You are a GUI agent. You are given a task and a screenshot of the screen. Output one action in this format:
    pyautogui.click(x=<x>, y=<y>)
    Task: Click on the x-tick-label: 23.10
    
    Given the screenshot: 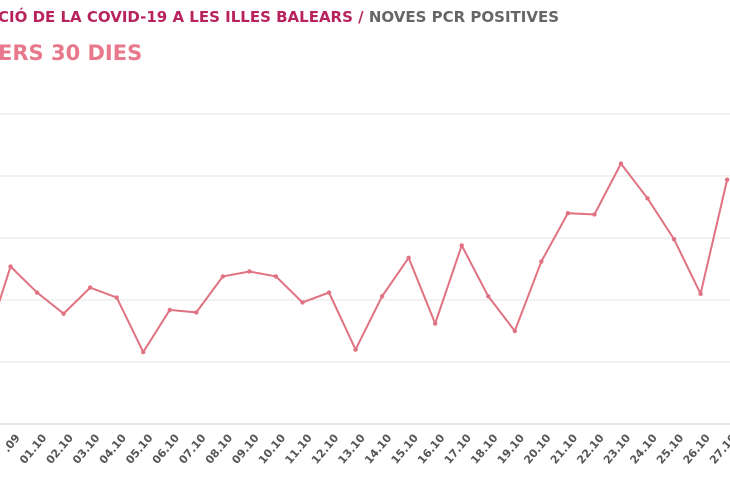 What is the action you would take?
    pyautogui.click(x=617, y=448)
    